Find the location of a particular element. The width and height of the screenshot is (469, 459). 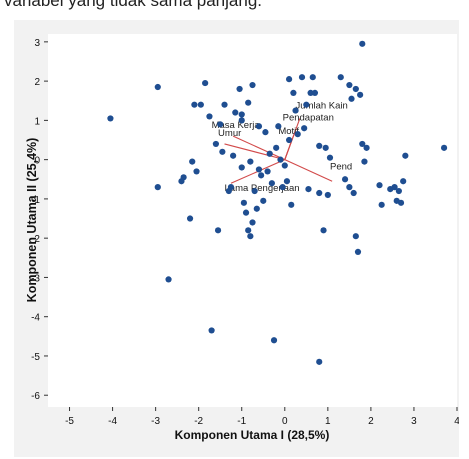

x-tick-label: -3 is located at coordinates (155, 421).